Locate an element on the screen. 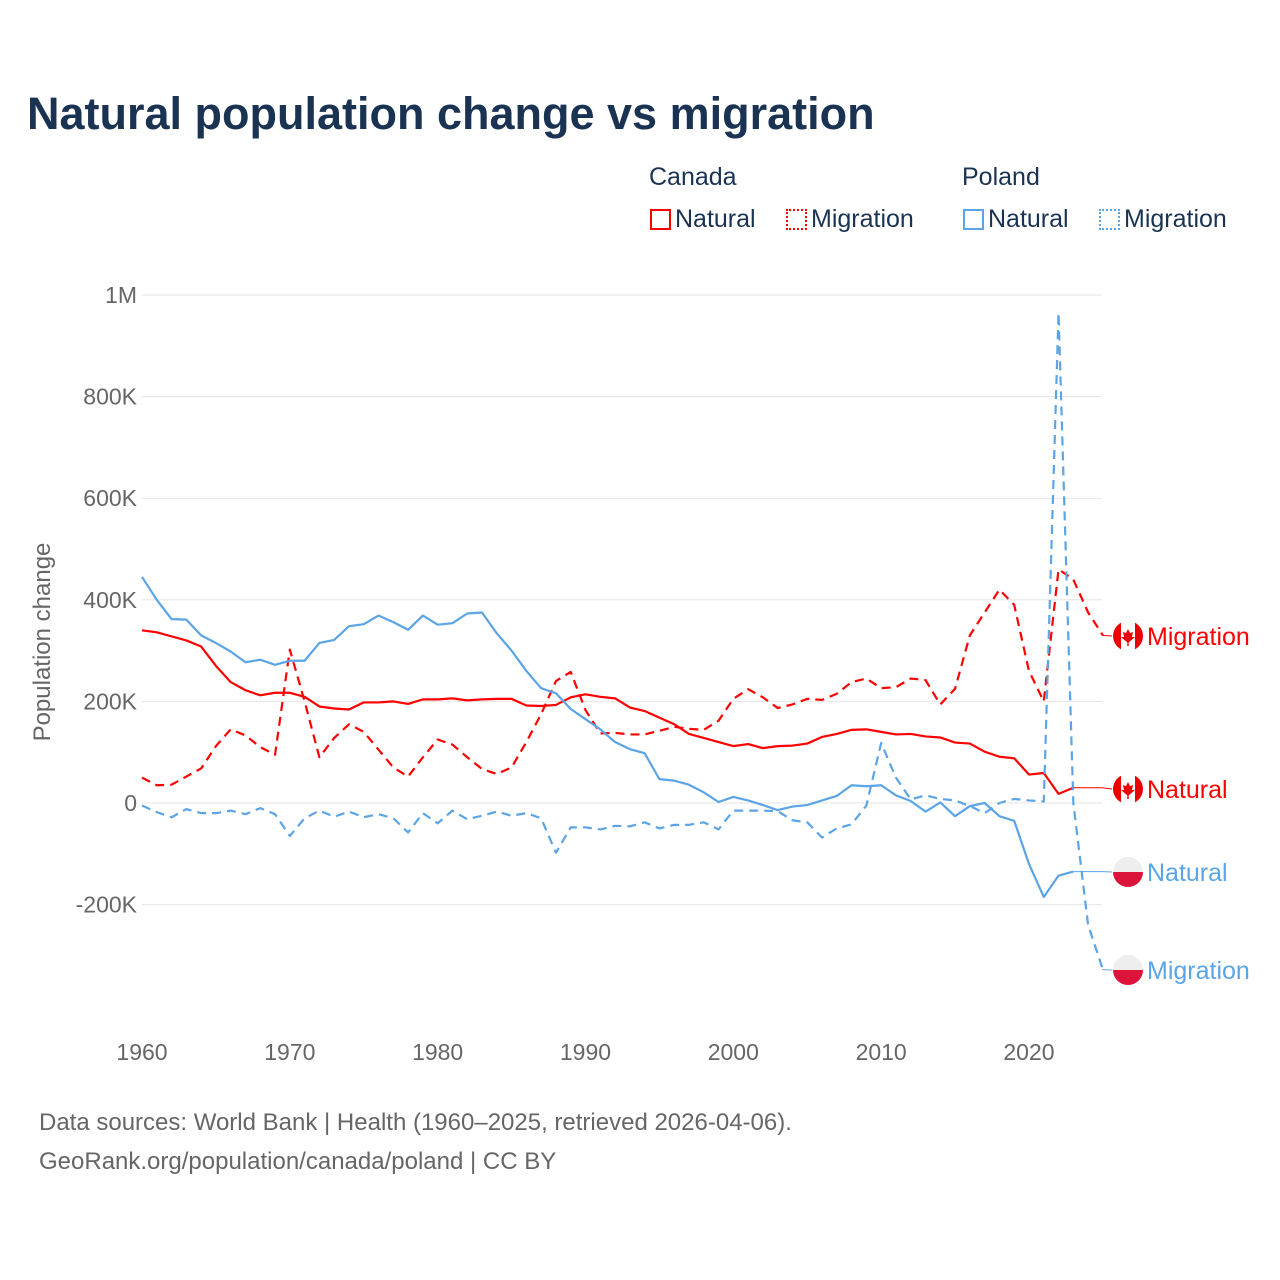 The height and width of the screenshot is (1280, 1280). y-tick-label: 200K is located at coordinates (110, 701).